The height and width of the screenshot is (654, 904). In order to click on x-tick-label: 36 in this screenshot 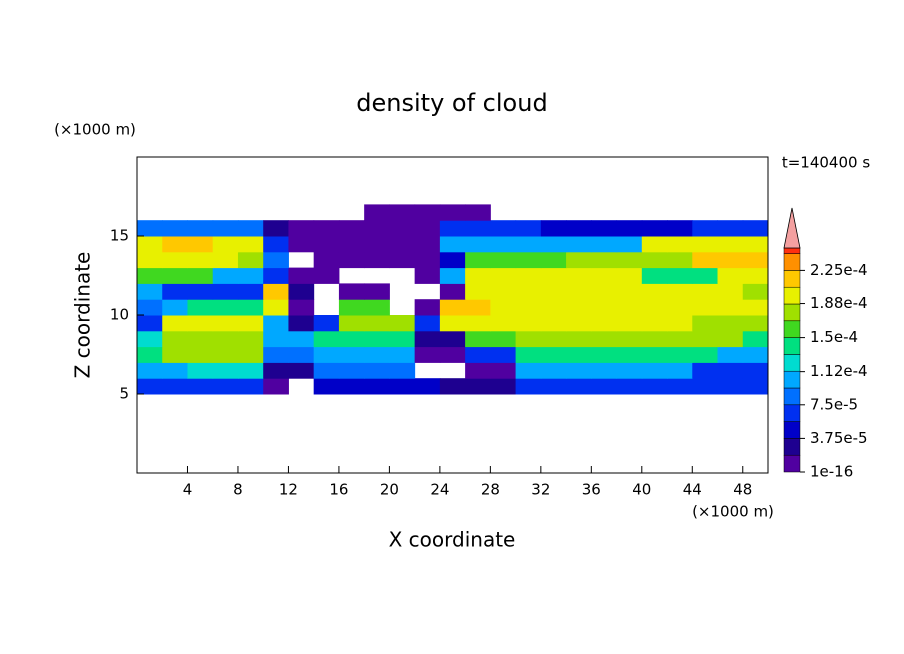, I will do `click(591, 490)`.